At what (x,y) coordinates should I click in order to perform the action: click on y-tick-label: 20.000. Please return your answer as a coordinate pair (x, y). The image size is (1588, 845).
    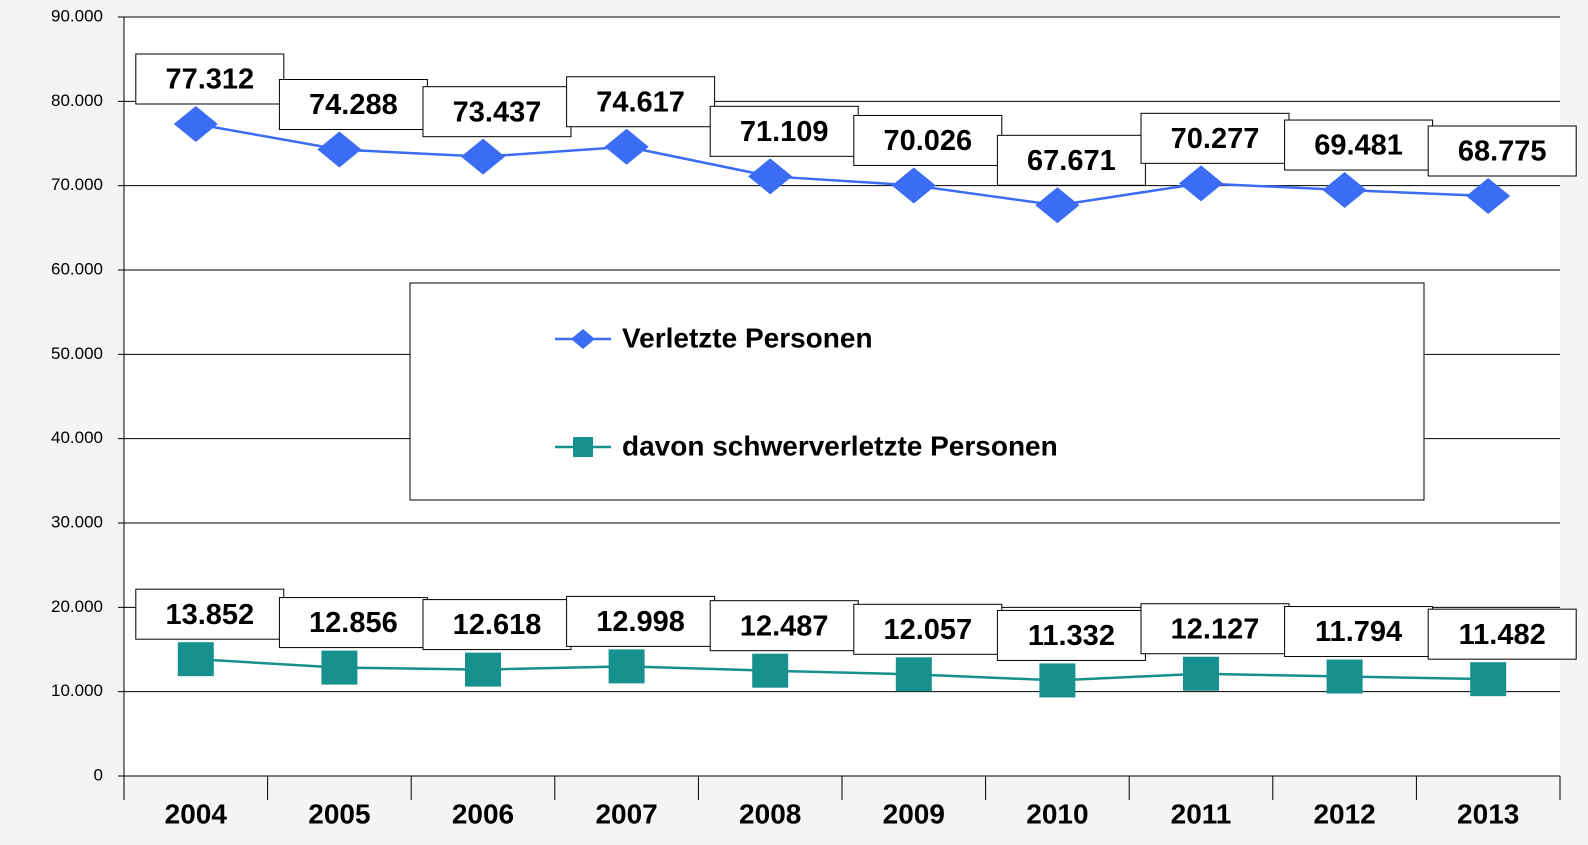
    Looking at the image, I should click on (77, 606).